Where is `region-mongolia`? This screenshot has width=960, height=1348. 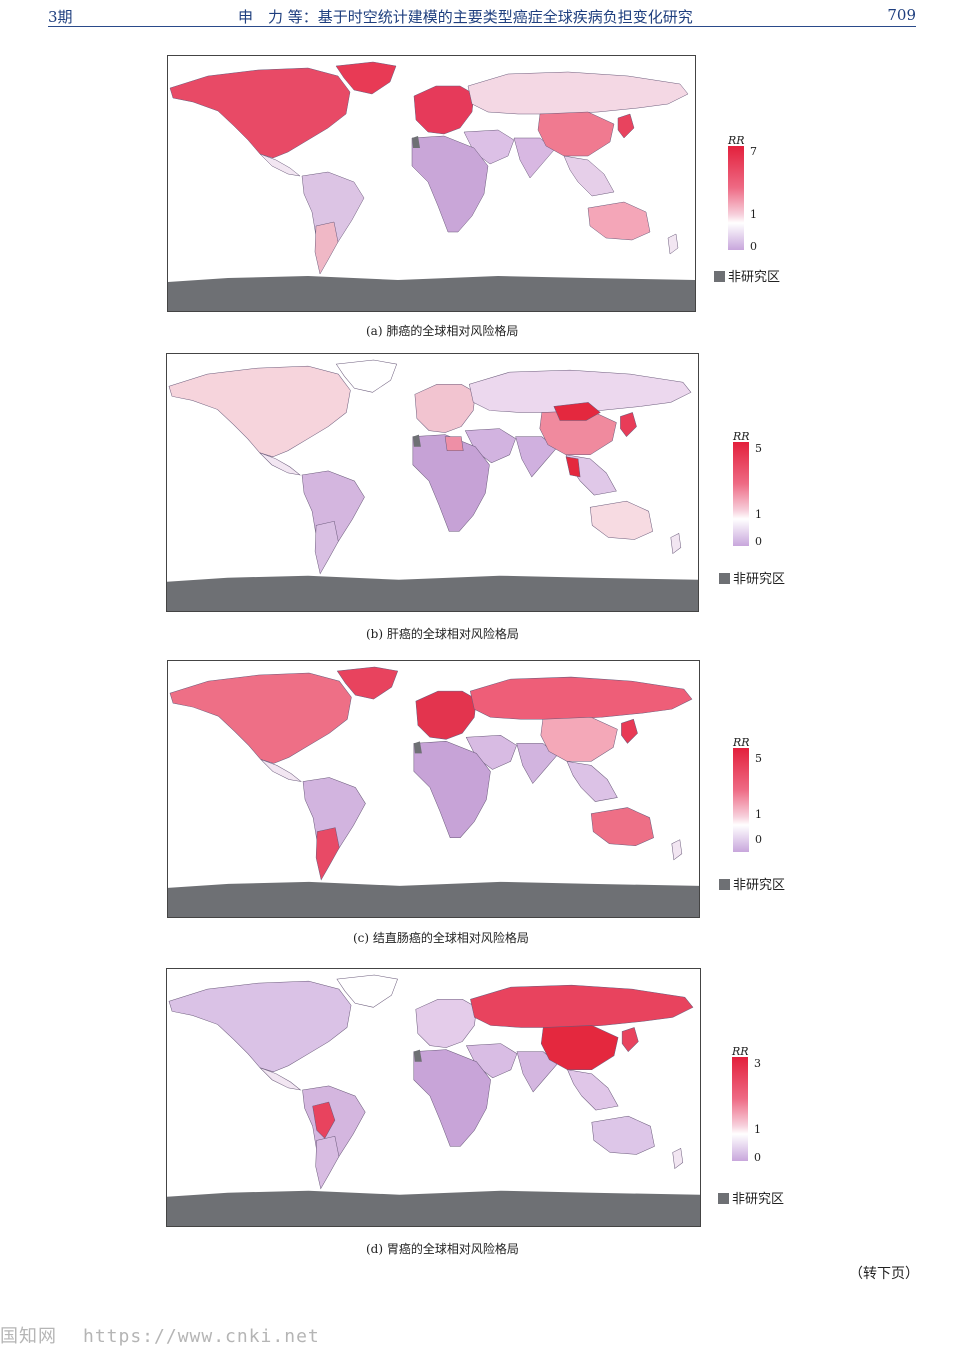
region-mongolia is located at coordinates (577, 411).